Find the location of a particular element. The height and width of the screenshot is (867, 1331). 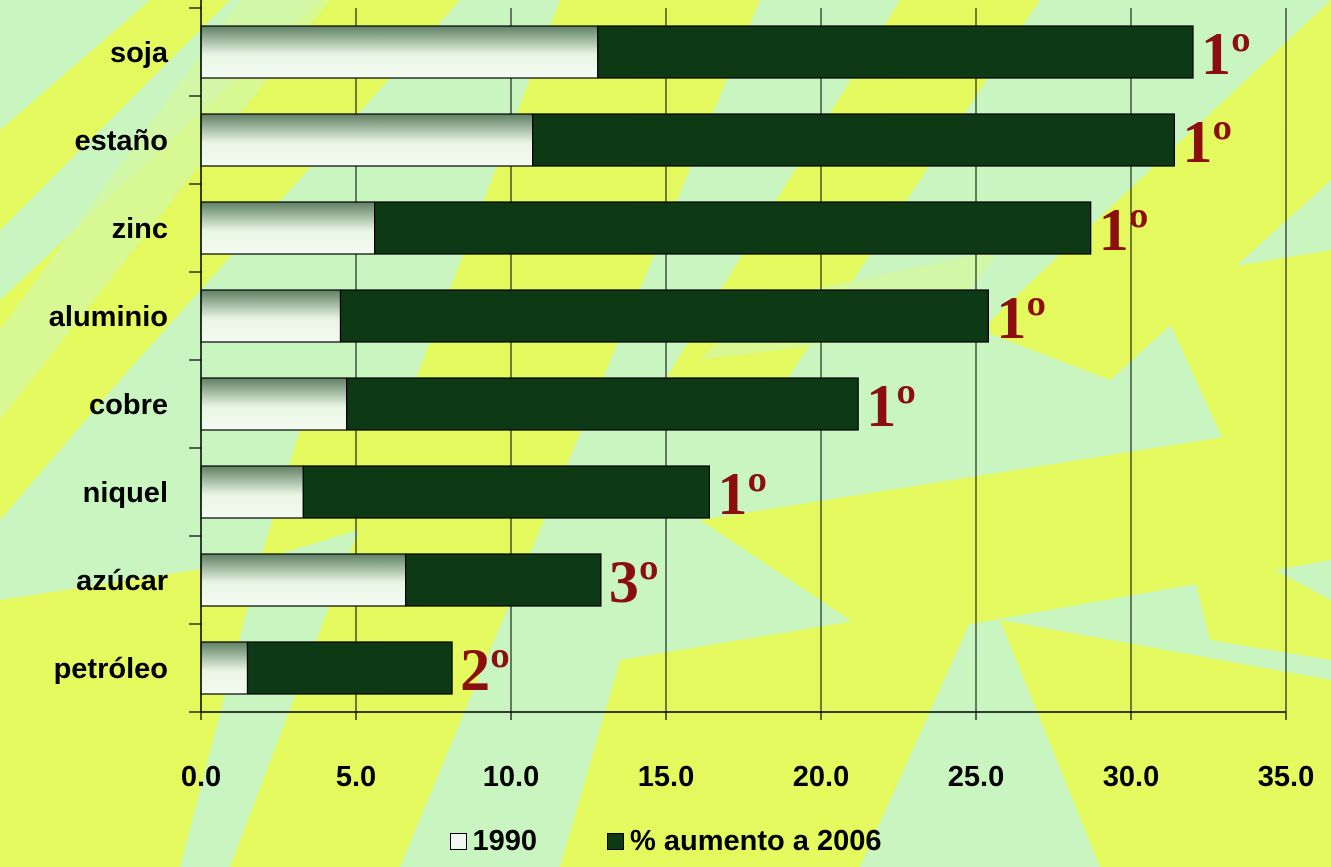

legend-swatch-1990 is located at coordinates (458, 841).